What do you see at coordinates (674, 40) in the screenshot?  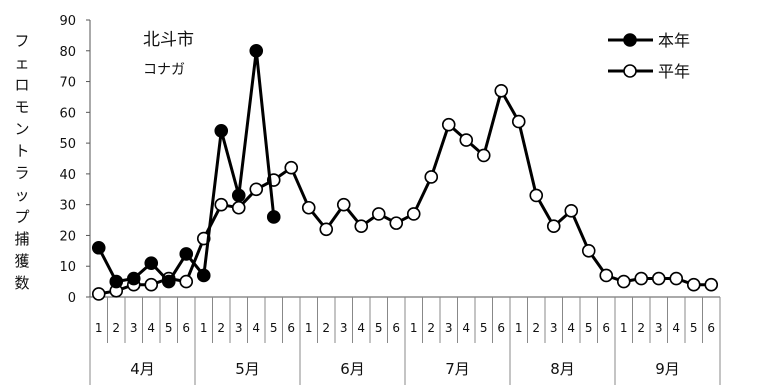 I see `legend-honnen-label: 本年` at bounding box center [674, 40].